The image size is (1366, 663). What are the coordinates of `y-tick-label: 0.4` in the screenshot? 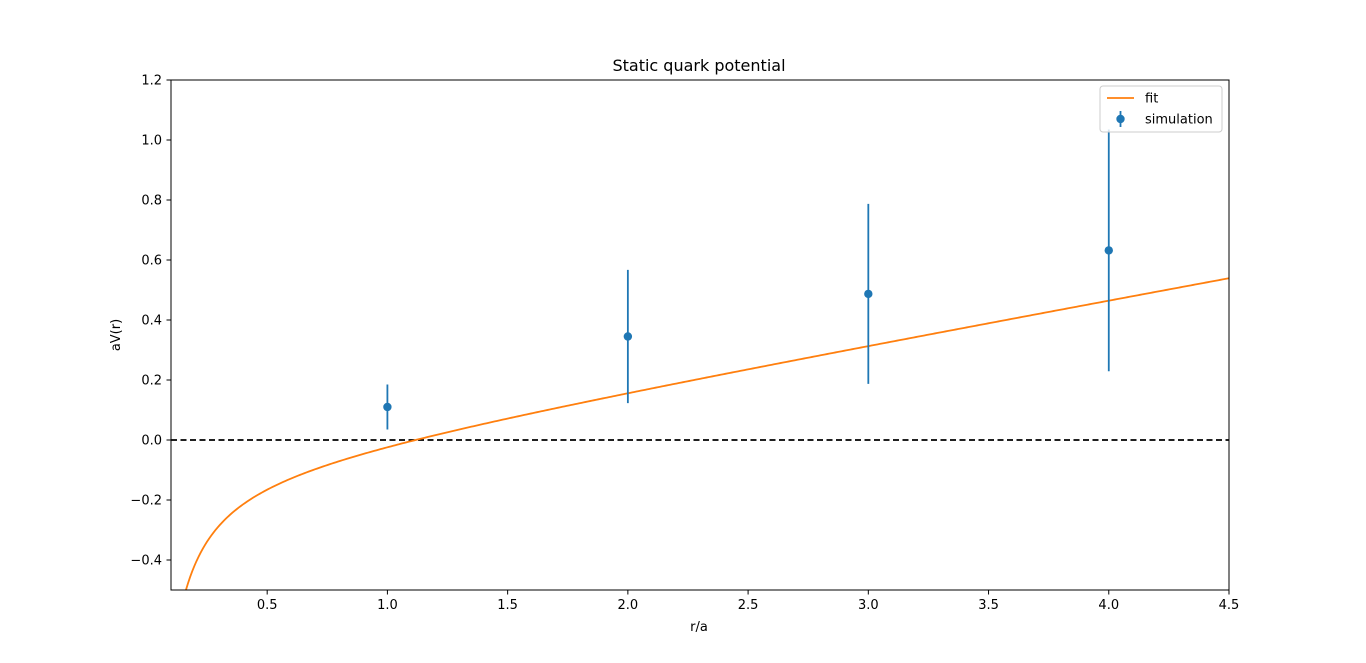 It's located at (151, 321).